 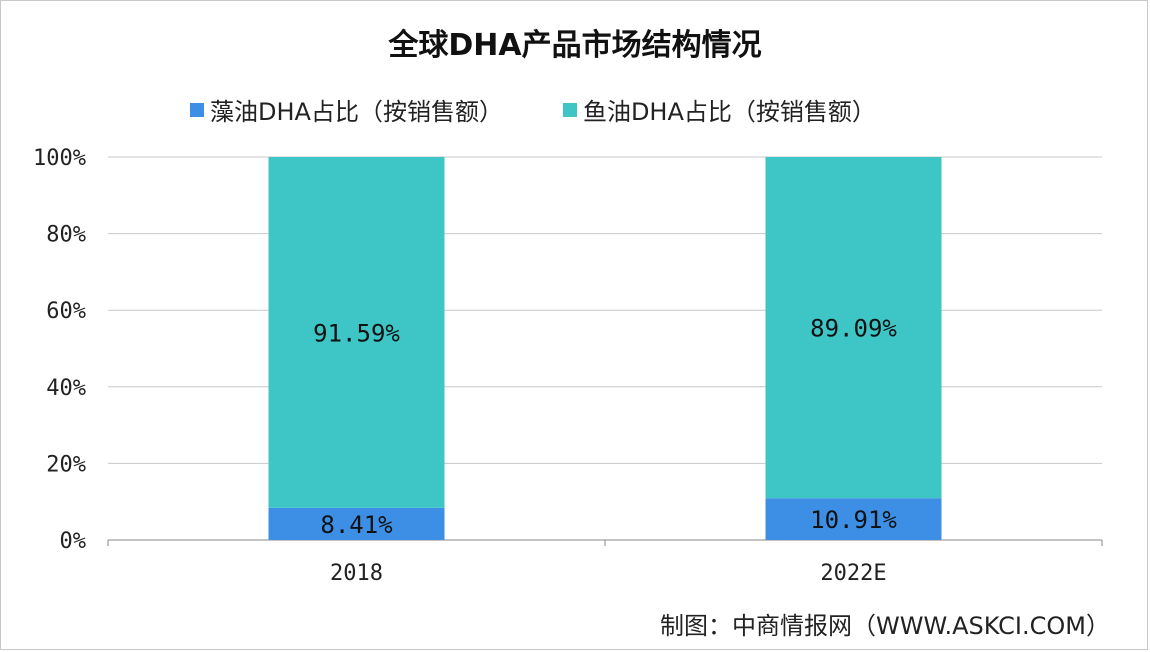 What do you see at coordinates (853, 573) in the screenshot?
I see `x-tick-label: 2022E` at bounding box center [853, 573].